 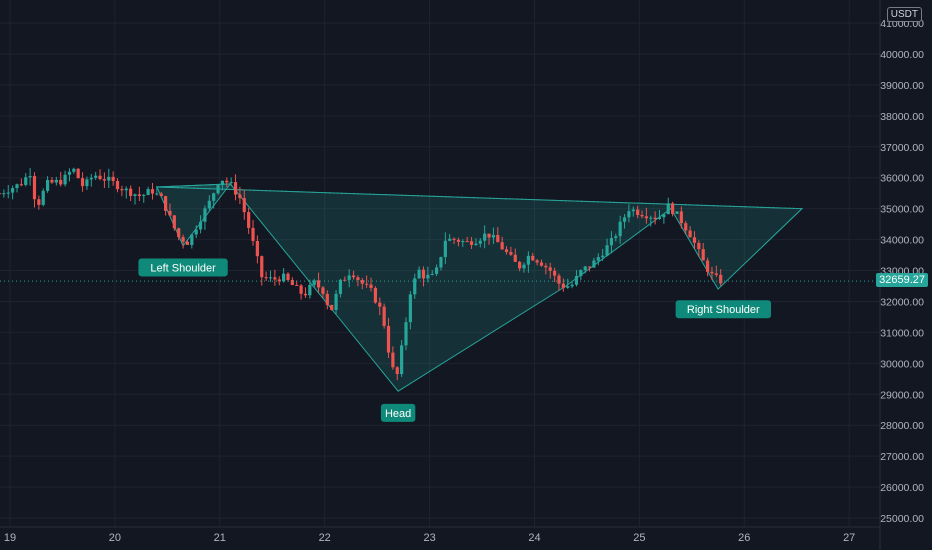 What do you see at coordinates (902, 148) in the screenshot?
I see `y-tick-label: 37000.00` at bounding box center [902, 148].